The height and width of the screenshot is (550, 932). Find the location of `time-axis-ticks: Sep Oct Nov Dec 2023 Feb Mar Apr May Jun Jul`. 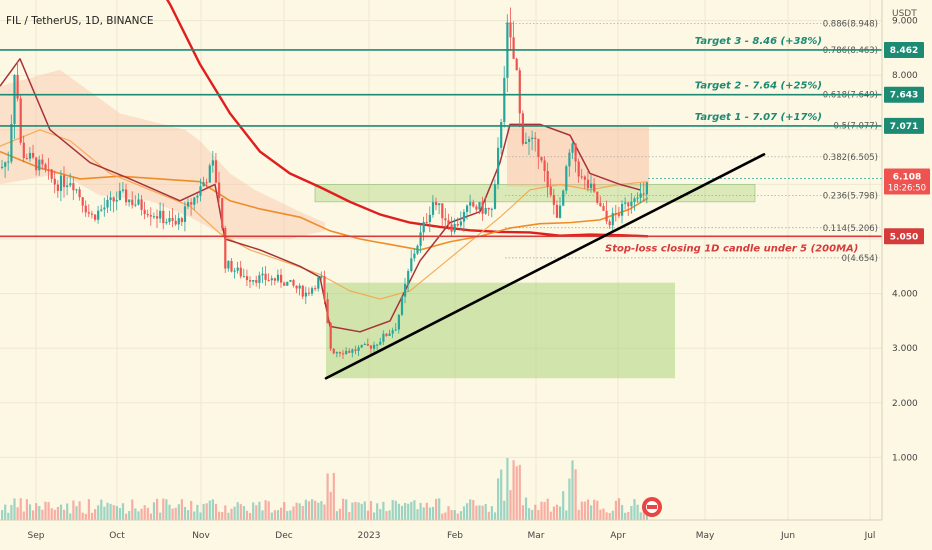

time-axis-ticks: Sep Oct Nov Dec 2023 Feb Mar Apr May Jun Jul is located at coordinates (452, 536).